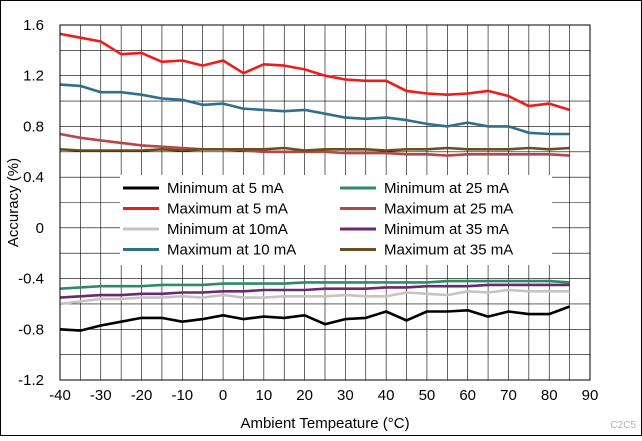 The height and width of the screenshot is (441, 642). I want to click on legend-label: Maximum at 25 mA, so click(448, 209).